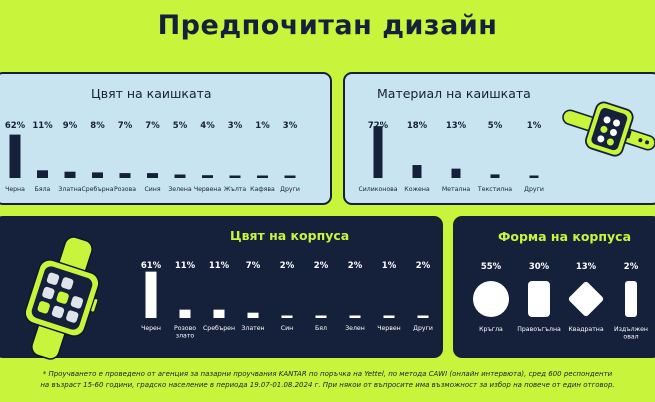 The width and height of the screenshot is (655, 402). I want to click on data-label-7: 4%, so click(207, 126).